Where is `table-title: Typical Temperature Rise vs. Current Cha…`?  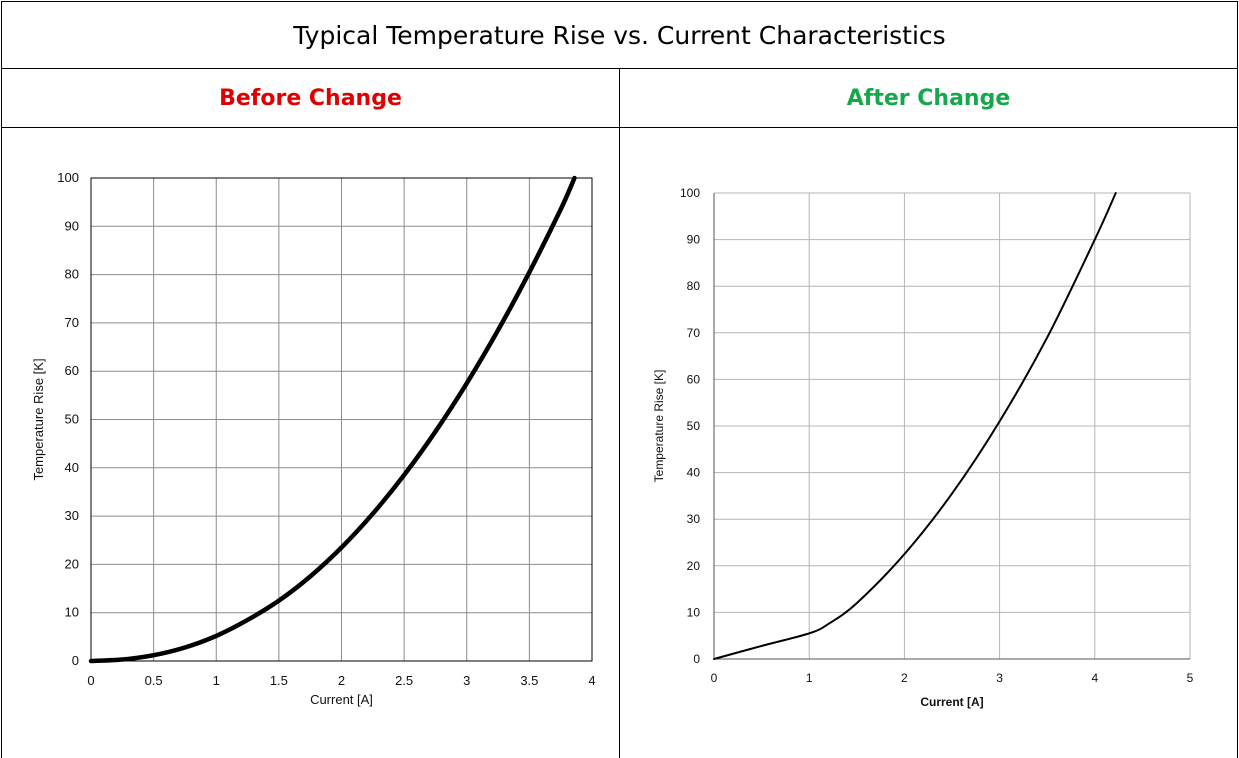 table-title: Typical Temperature Rise vs. Current Cha… is located at coordinates (619, 35).